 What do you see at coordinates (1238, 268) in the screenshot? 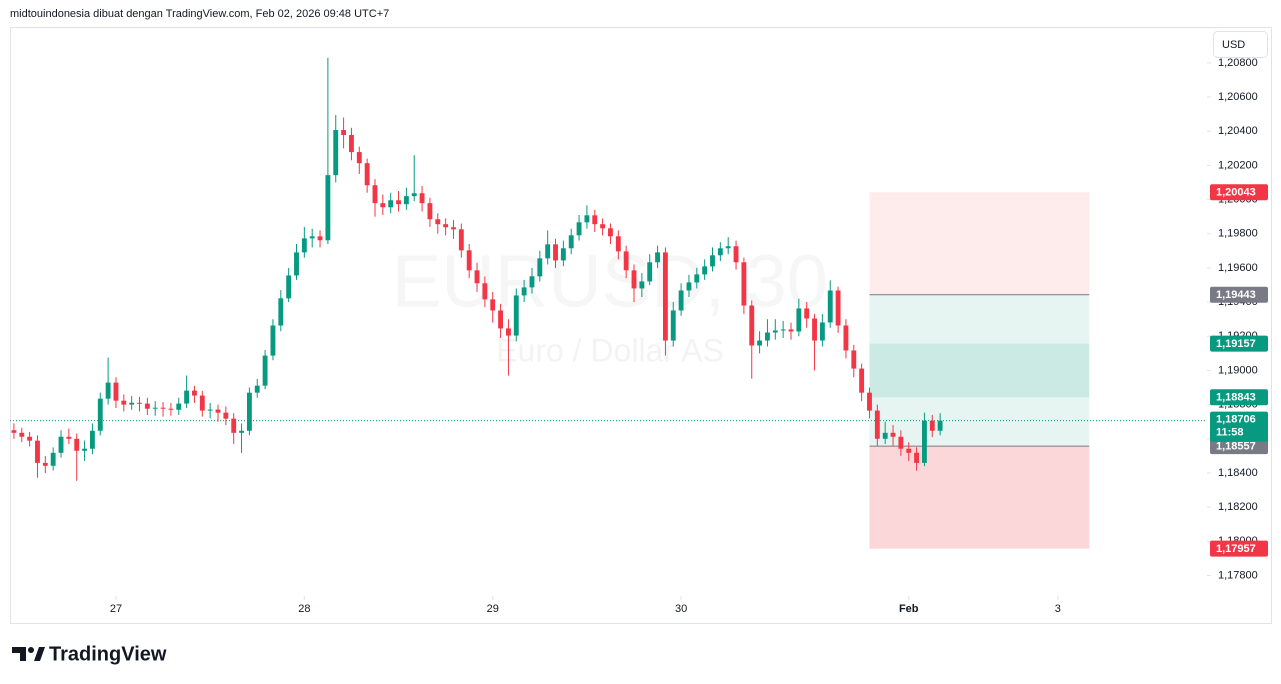
I see `y-tick-label: 1,19600` at bounding box center [1238, 268].